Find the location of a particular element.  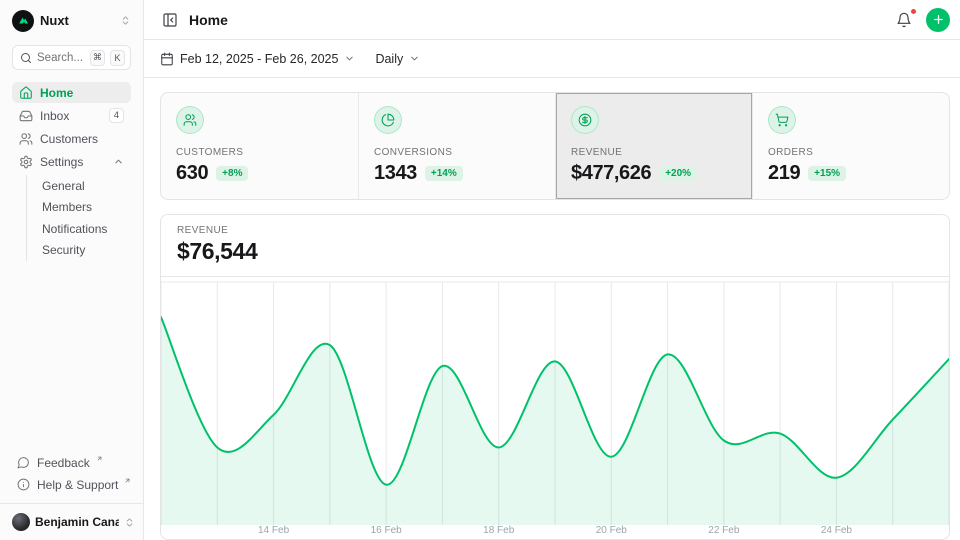

search-input is located at coordinates (61, 57).